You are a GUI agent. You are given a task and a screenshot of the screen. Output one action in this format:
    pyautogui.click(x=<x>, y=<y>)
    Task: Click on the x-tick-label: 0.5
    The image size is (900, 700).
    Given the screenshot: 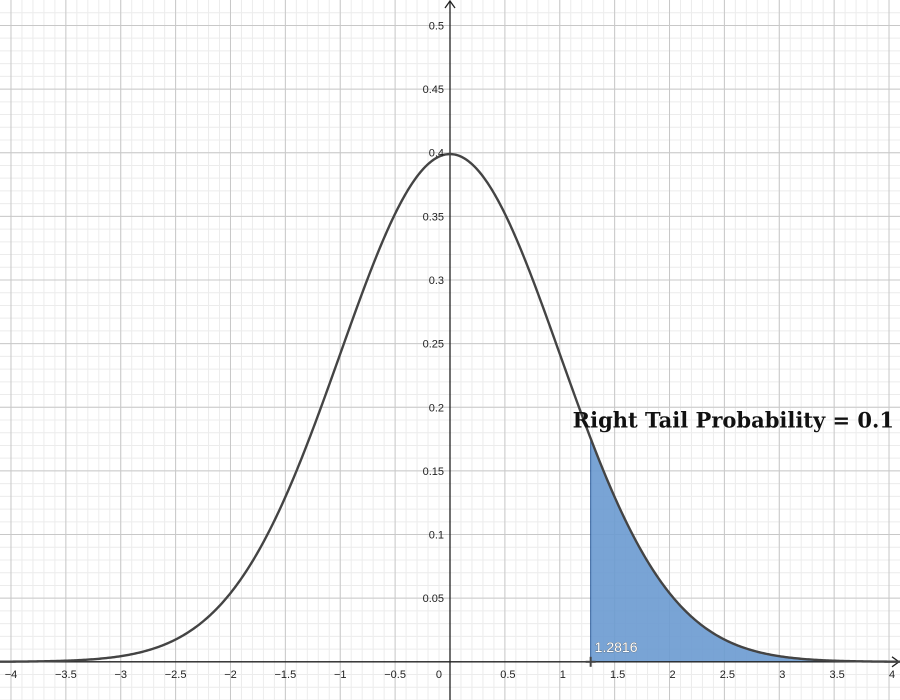 What is the action you would take?
    pyautogui.click(x=507, y=675)
    